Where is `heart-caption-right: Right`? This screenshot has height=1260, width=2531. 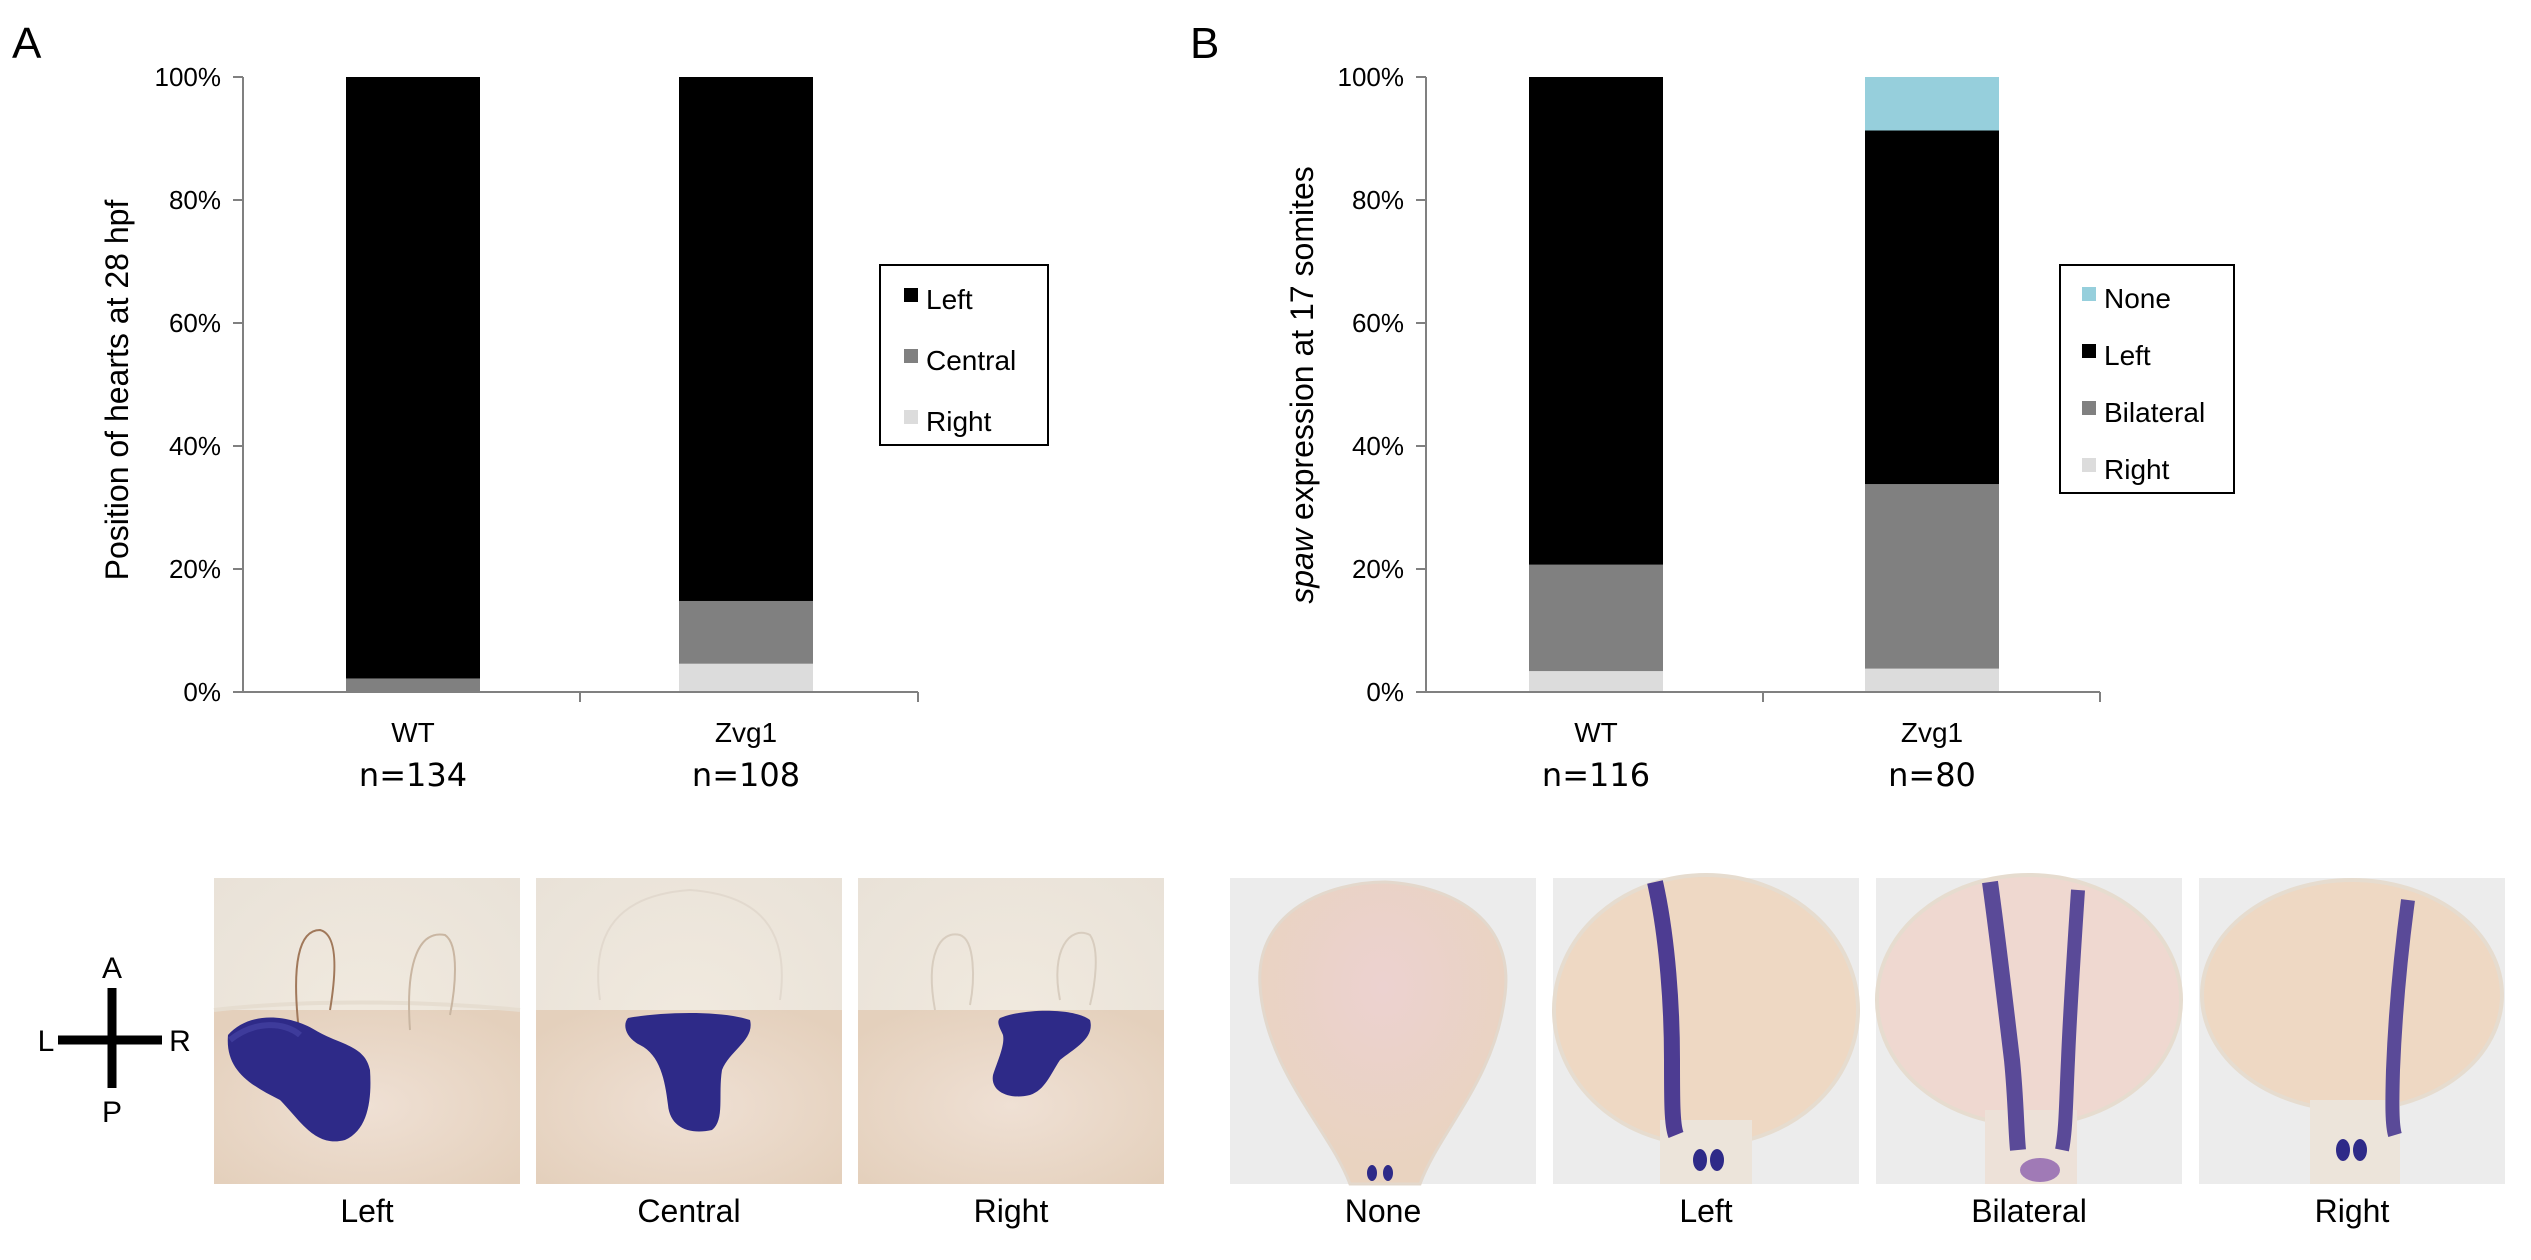 heart-caption-right: Right is located at coordinates (1011, 1211).